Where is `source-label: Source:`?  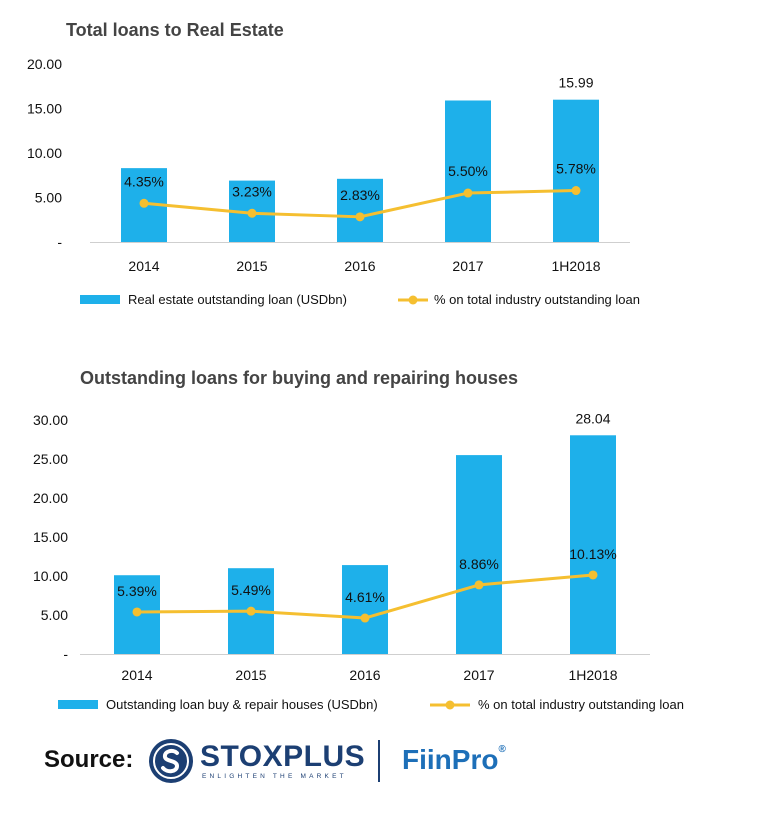
source-label: Source: is located at coordinates (89, 759).